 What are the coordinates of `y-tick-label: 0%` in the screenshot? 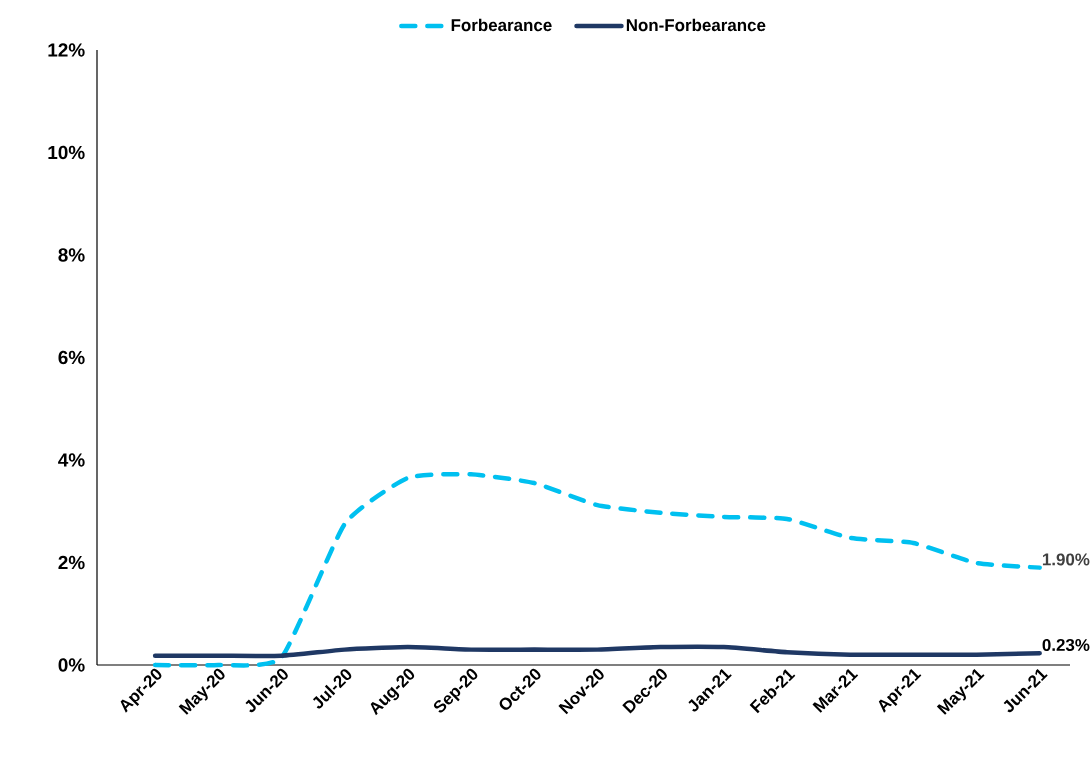 It's located at (71, 665).